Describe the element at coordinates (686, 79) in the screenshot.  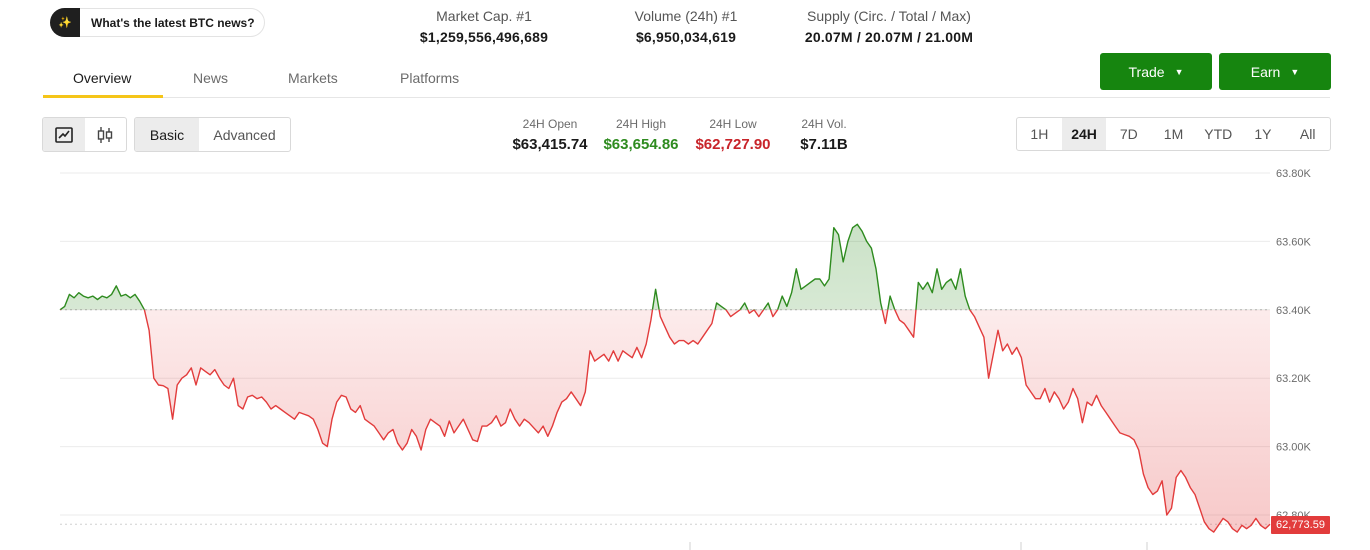
I see `tab-bar: Overview News Markets Platforms` at that location.